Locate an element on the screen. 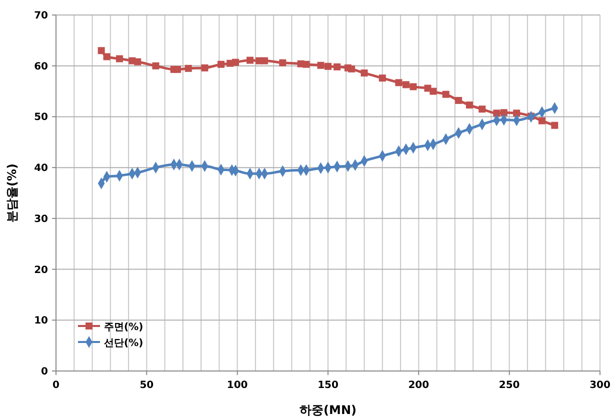 This screenshot has height=420, width=614. y-tick-label: 60 is located at coordinates (41, 66).